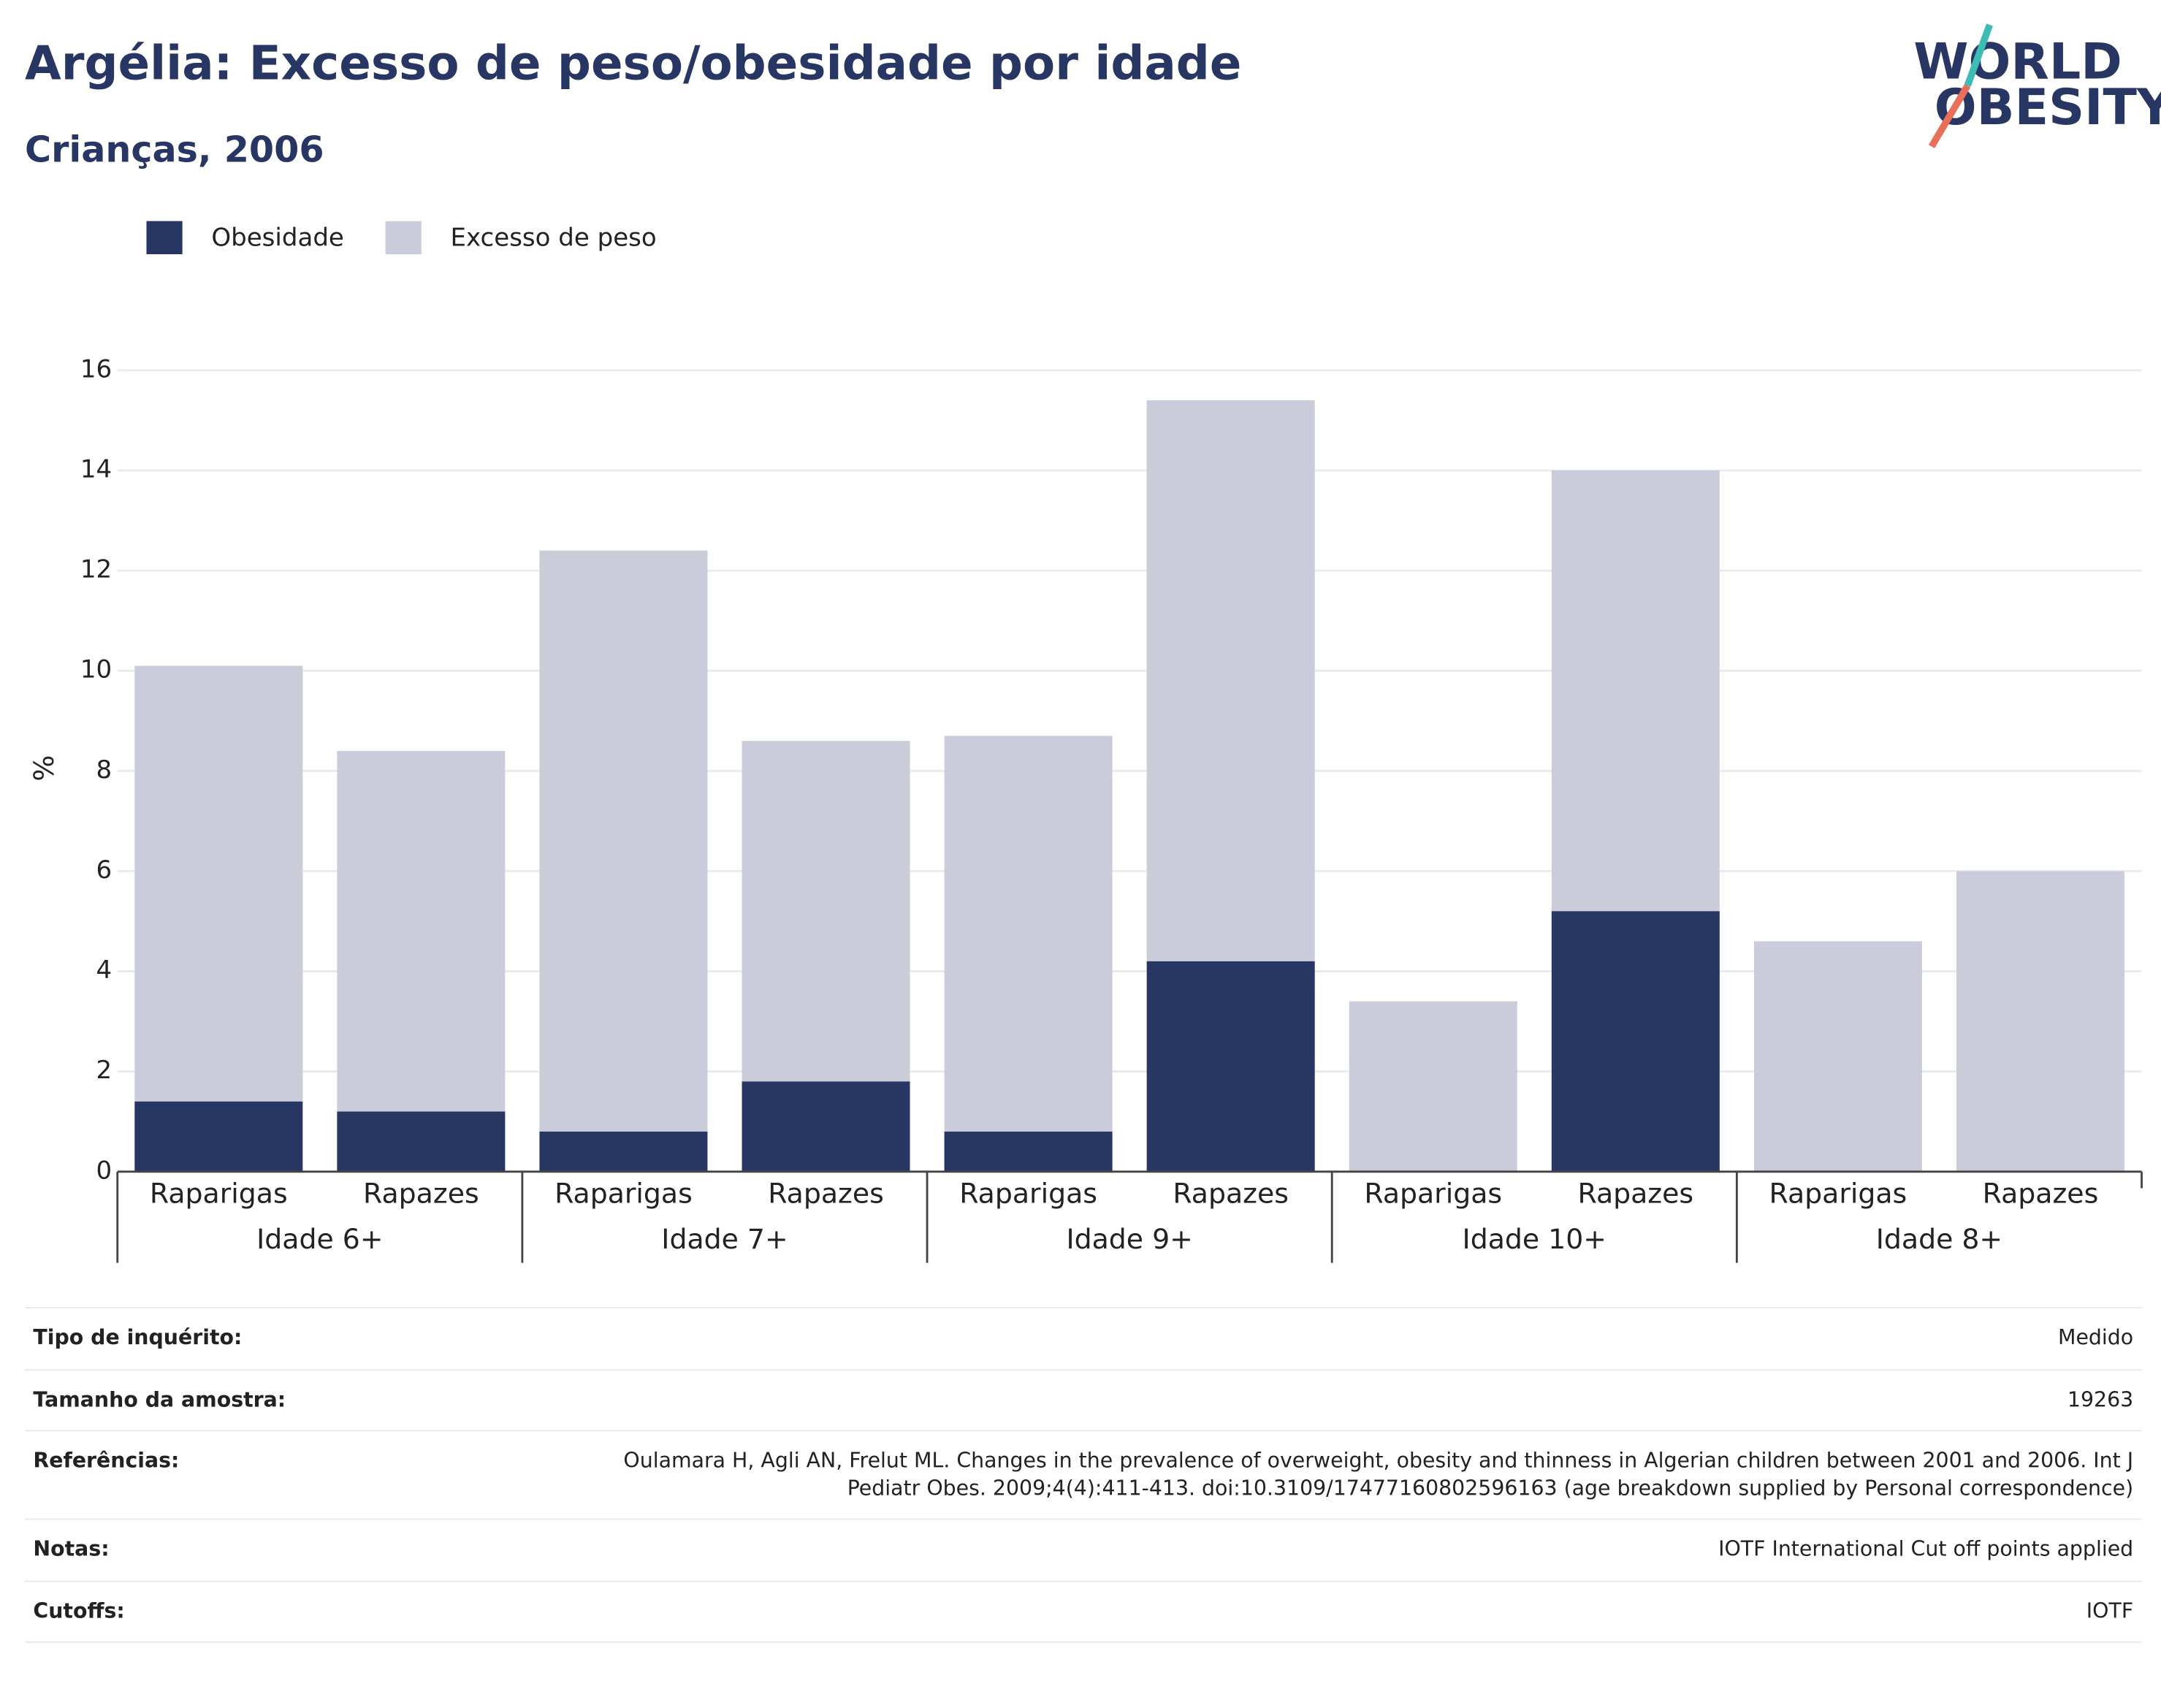  Describe the element at coordinates (96, 670) in the screenshot. I see `y-tick-label: 10` at that location.